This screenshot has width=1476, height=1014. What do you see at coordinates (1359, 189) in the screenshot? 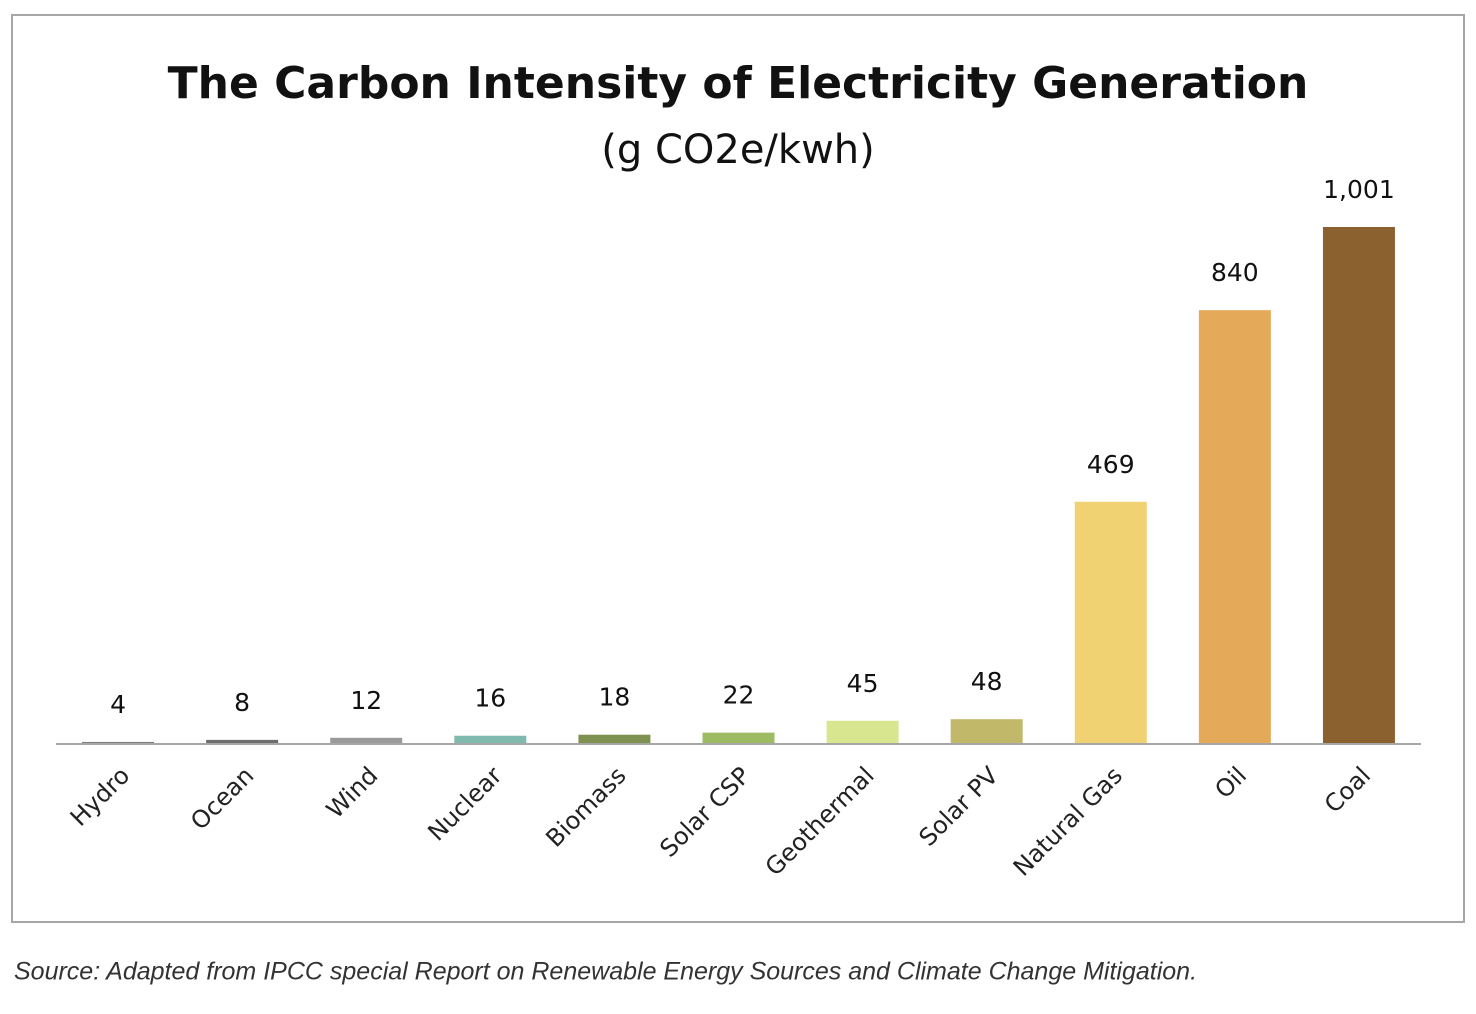
I see `value-label: 1,001` at bounding box center [1359, 189].